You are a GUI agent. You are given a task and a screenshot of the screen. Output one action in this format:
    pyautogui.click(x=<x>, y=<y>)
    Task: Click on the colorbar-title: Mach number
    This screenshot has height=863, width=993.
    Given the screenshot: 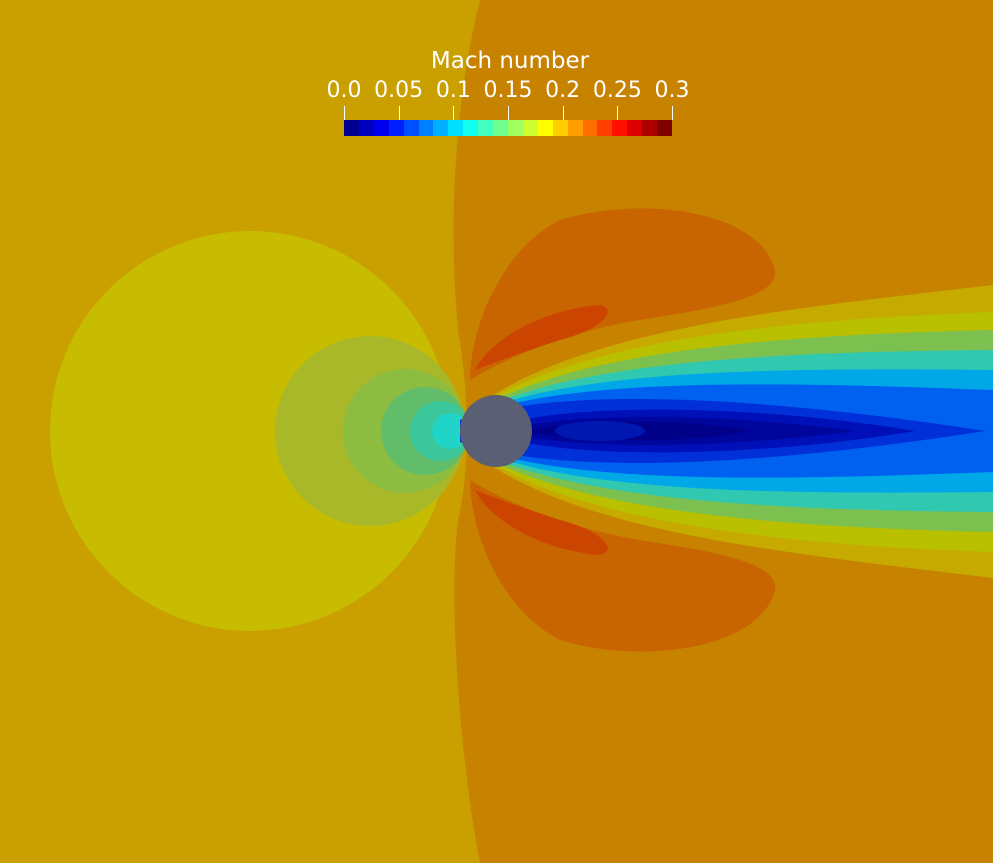 What is the action you would take?
    pyautogui.click(x=510, y=61)
    